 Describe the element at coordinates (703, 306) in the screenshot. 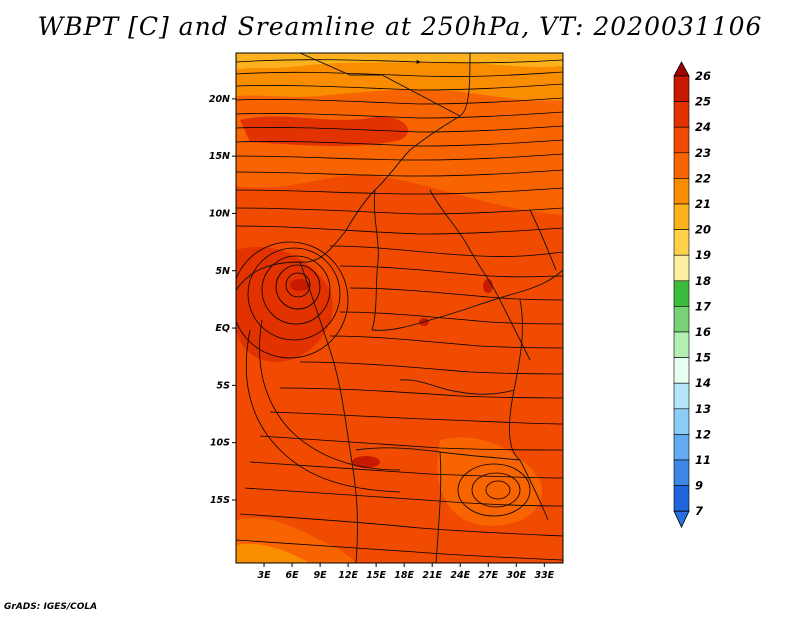

I see `colorbar-label: 17` at that location.